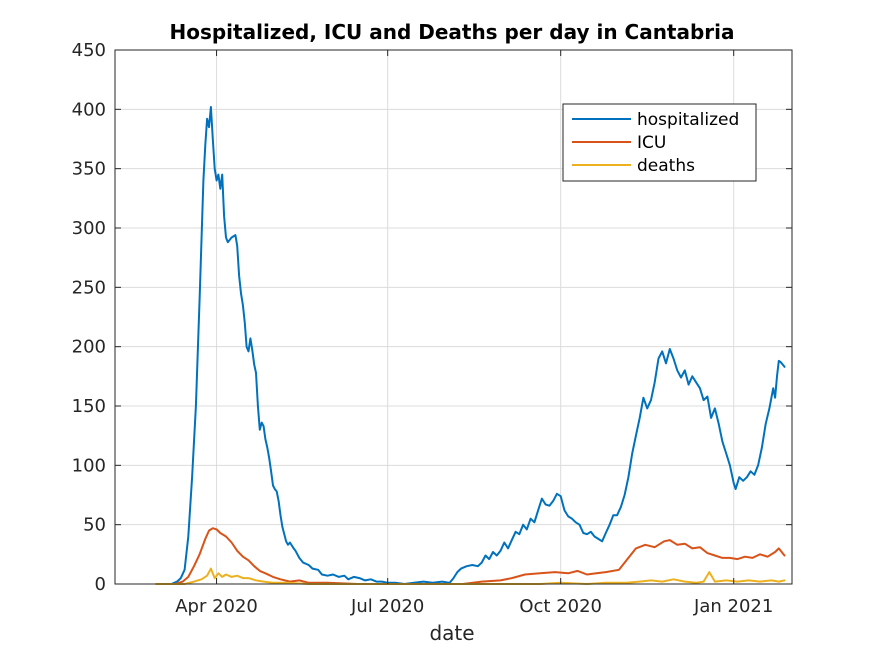 This screenshot has height=656, width=875. What do you see at coordinates (89, 50) in the screenshot?
I see `y-tick-label: 450` at bounding box center [89, 50].